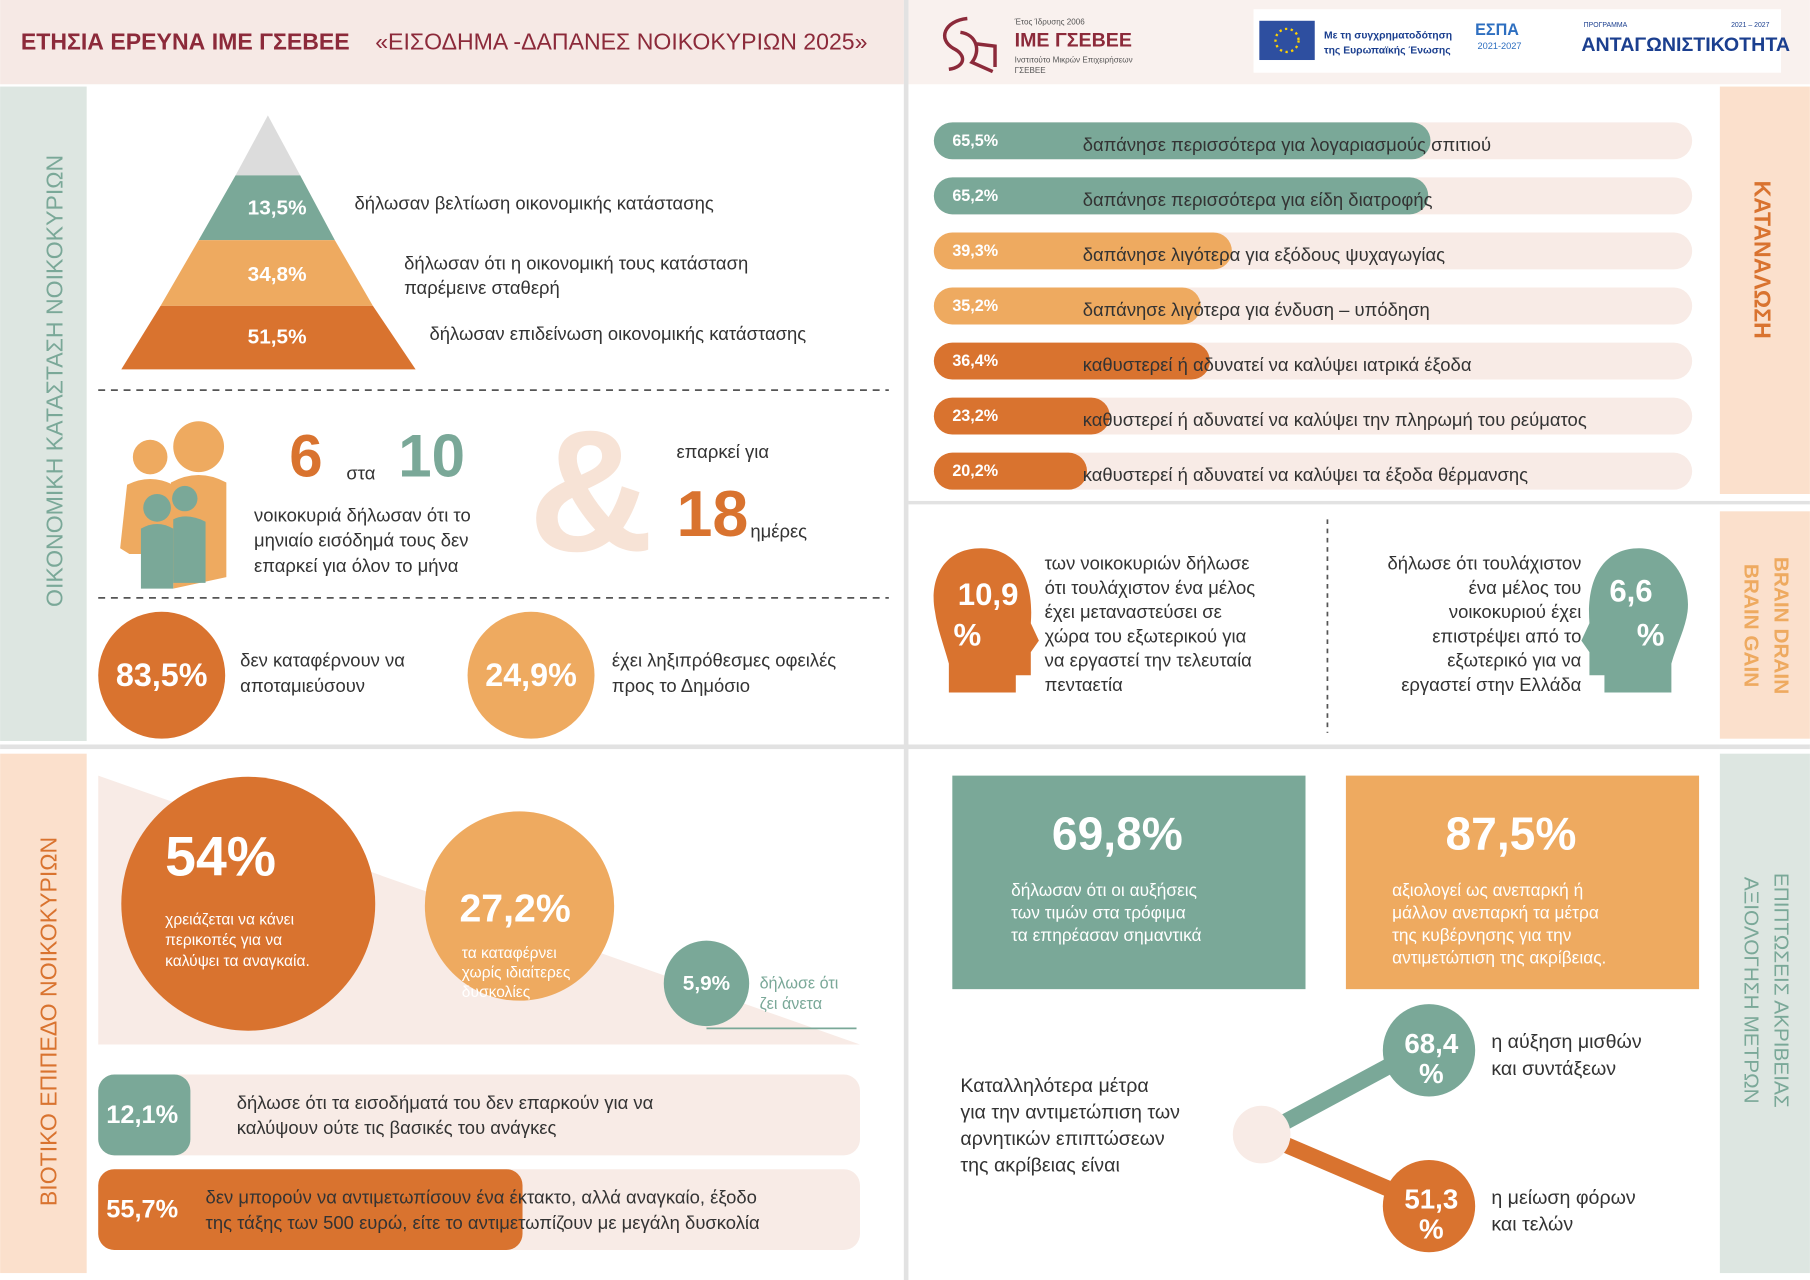 This screenshot has height=1280, width=1810. What do you see at coordinates (724, 660) in the screenshot?
I see `stat-text: έχει ληξιπρόθεσμες οφειλές` at bounding box center [724, 660].